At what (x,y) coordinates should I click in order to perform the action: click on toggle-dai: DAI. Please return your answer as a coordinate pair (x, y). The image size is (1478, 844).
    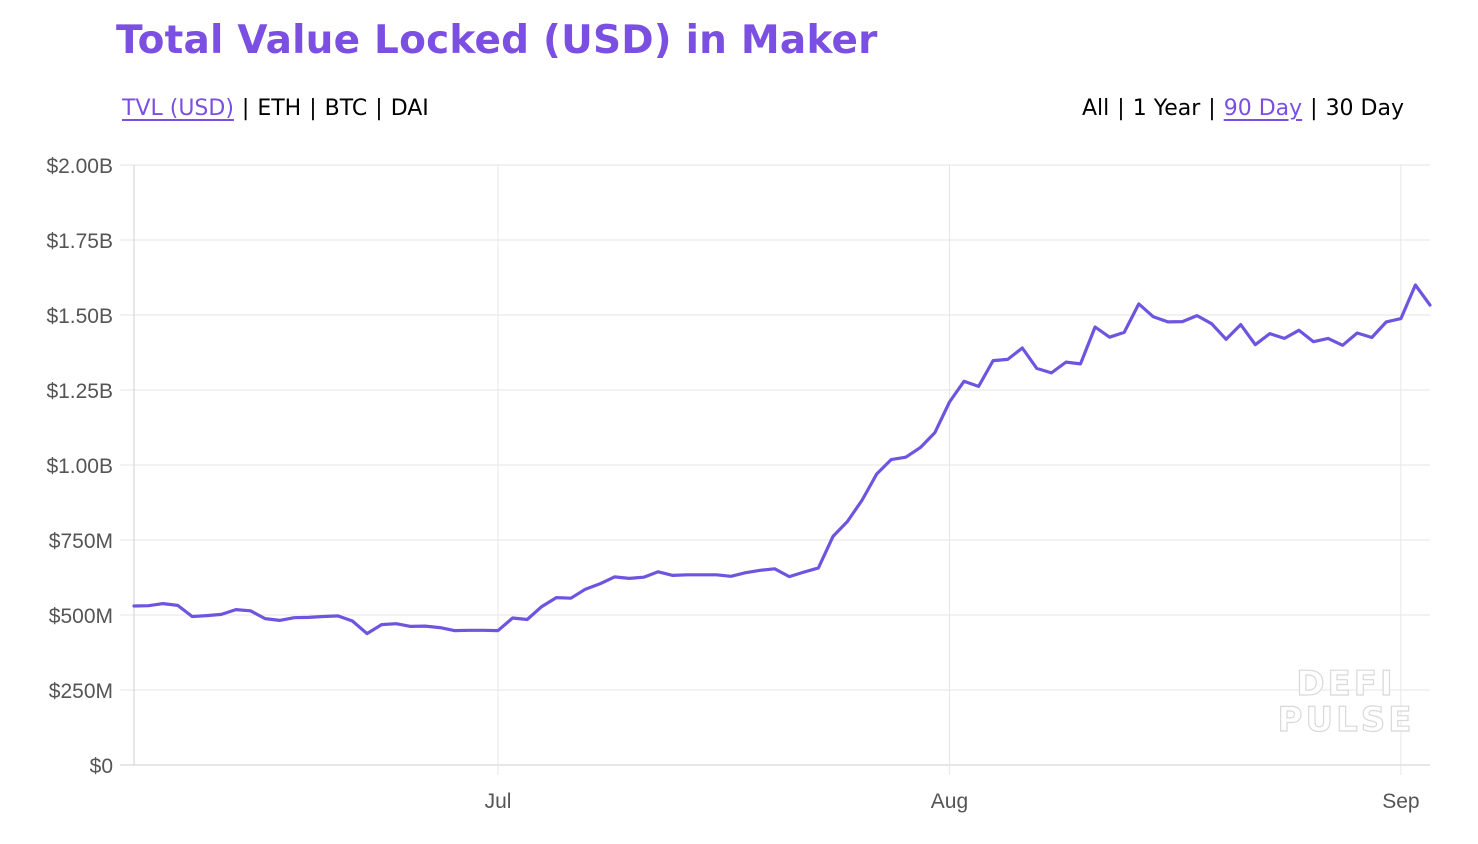
    Looking at the image, I should click on (409, 108).